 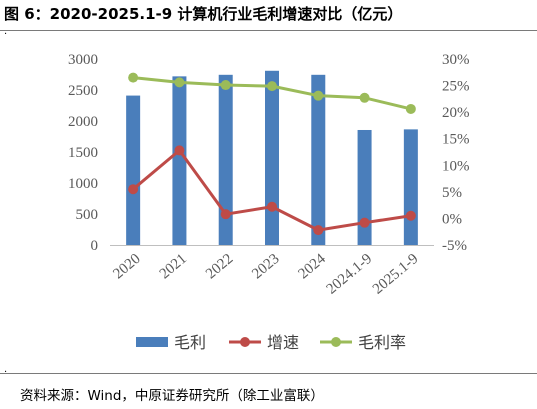 I want to click on point-增速-2023, so click(x=272, y=206).